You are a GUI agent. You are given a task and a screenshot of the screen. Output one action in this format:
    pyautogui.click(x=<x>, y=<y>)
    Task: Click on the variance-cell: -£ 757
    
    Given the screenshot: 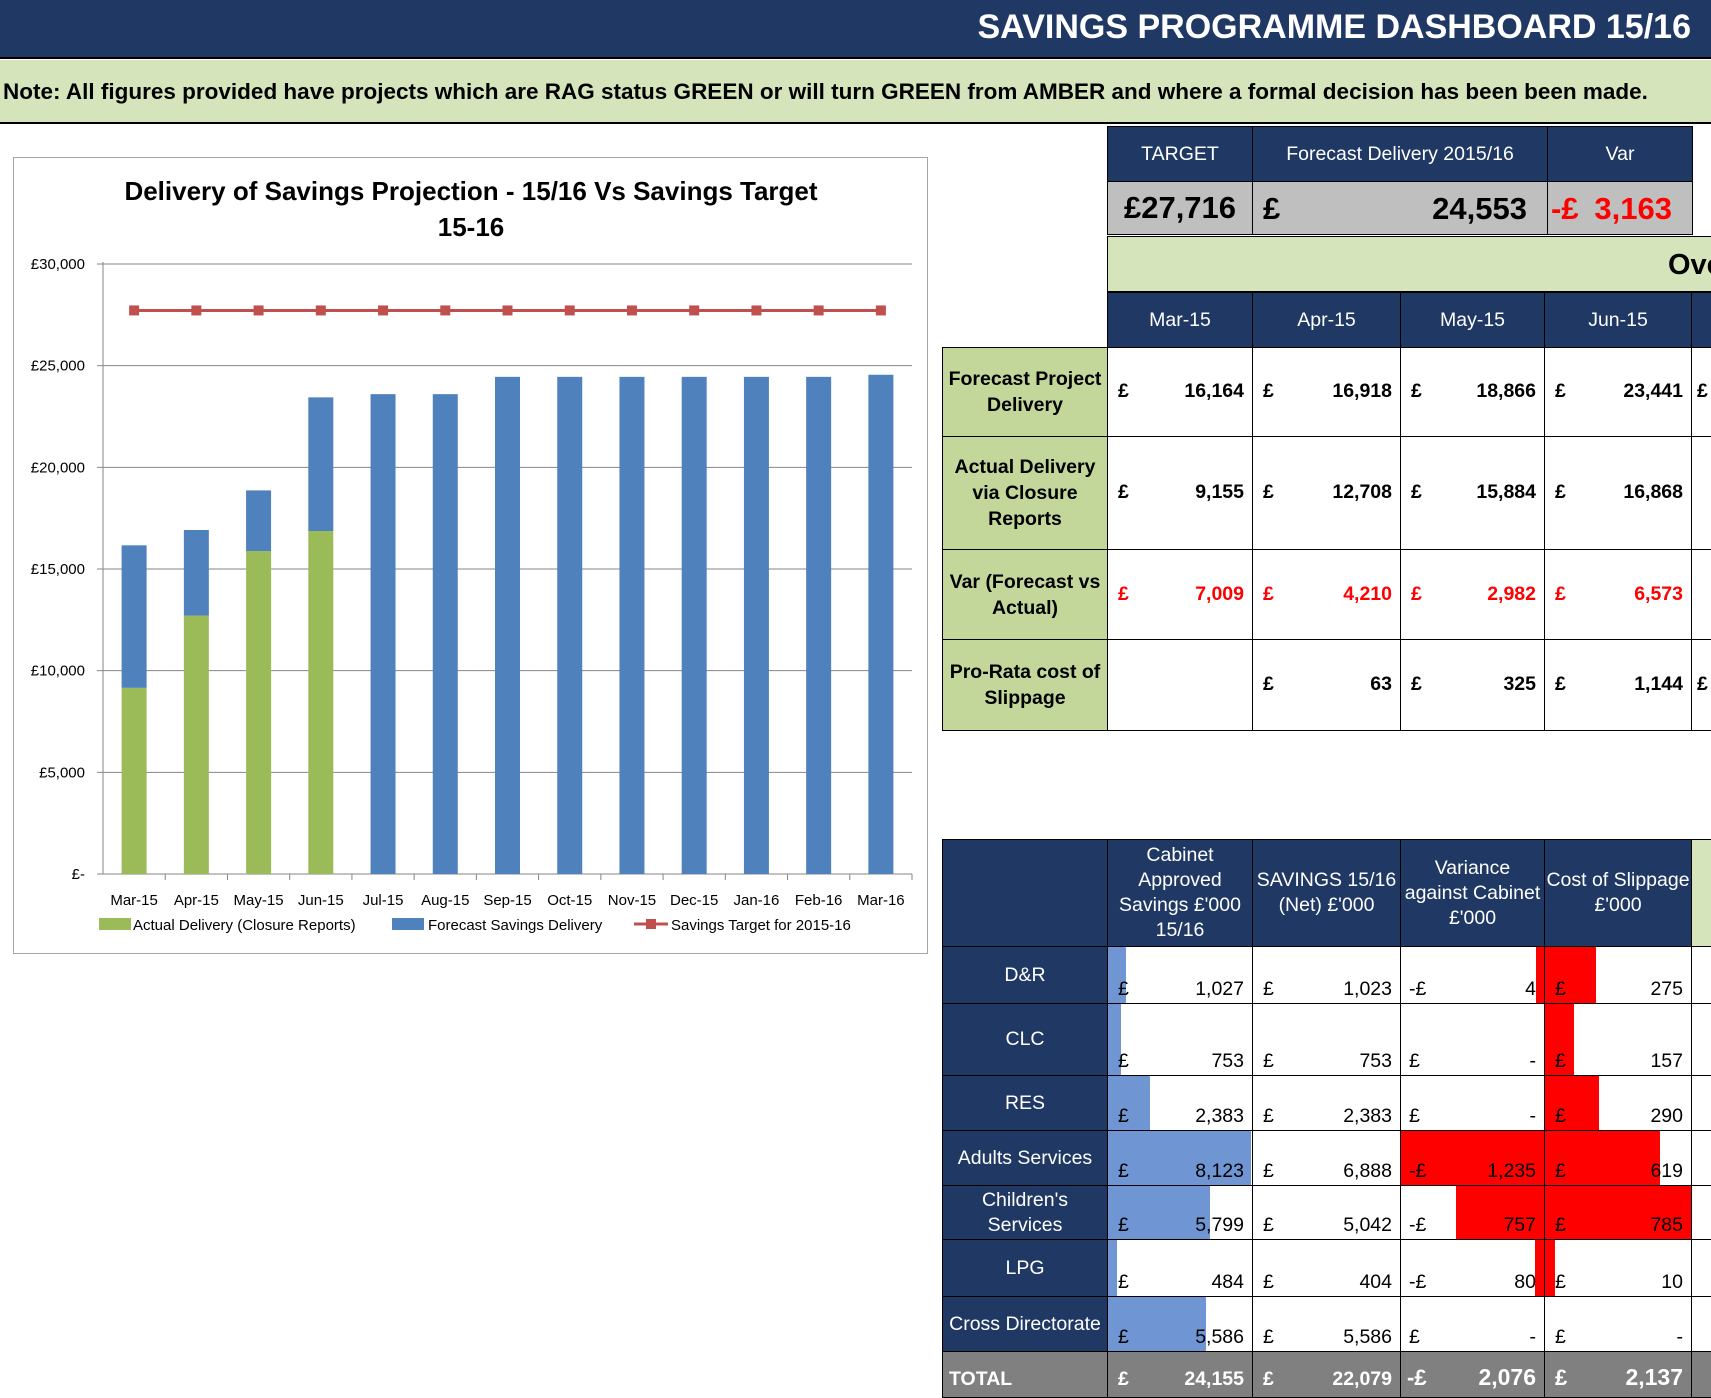 What is the action you would take?
    pyautogui.click(x=1472, y=1212)
    